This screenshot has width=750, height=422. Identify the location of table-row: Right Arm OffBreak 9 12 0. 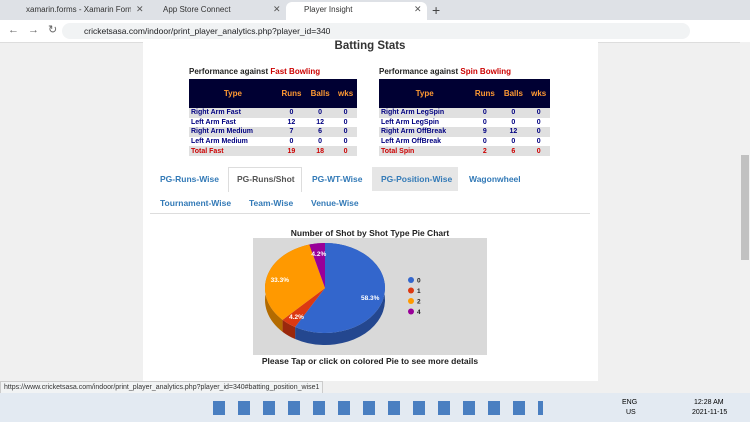
(464, 132).